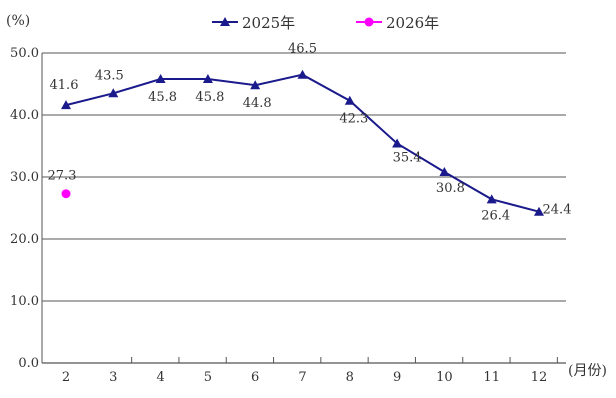  What do you see at coordinates (24, 53) in the screenshot?
I see `y-tick-label: 50.0` at bounding box center [24, 53].